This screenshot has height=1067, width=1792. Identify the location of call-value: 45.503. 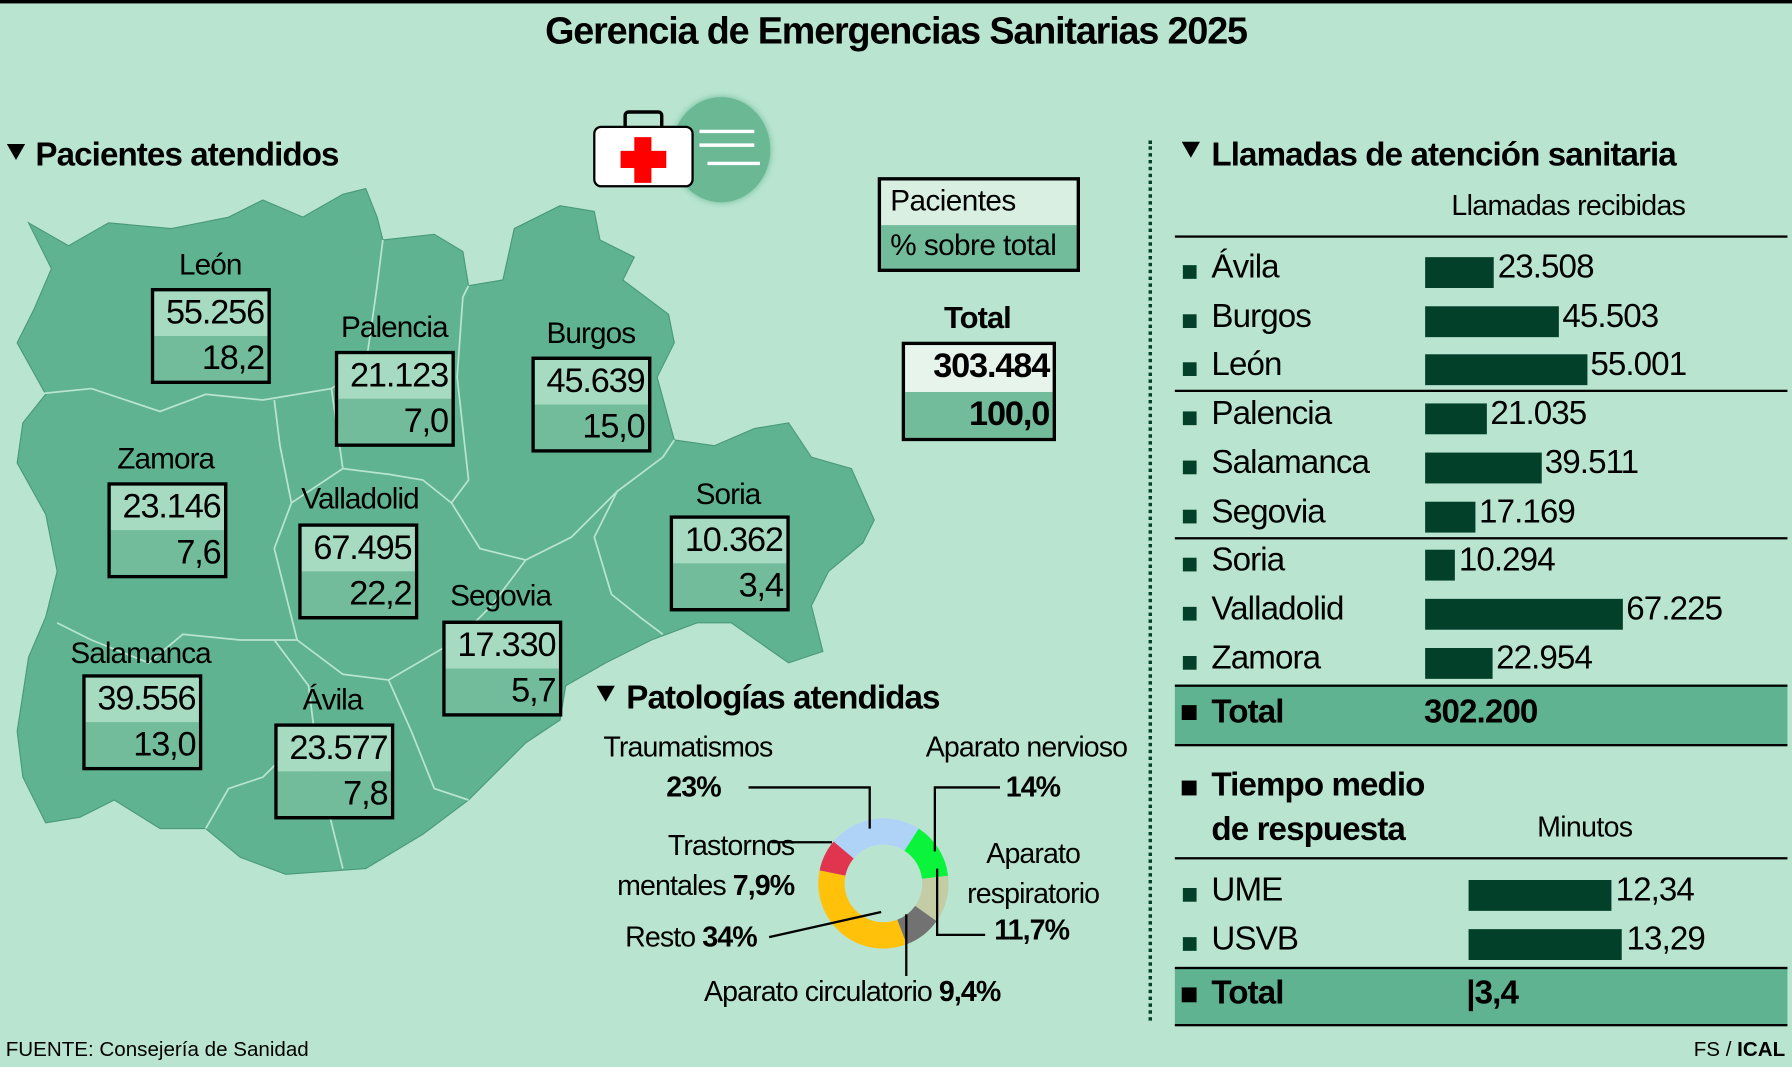
(1610, 316).